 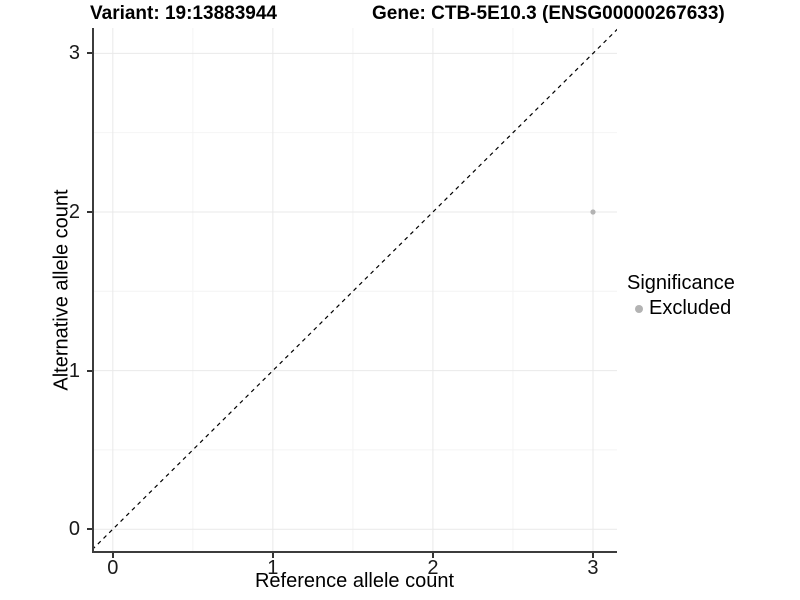 What do you see at coordinates (354, 581) in the screenshot?
I see `x-axis-title: Reference allele count` at bounding box center [354, 581].